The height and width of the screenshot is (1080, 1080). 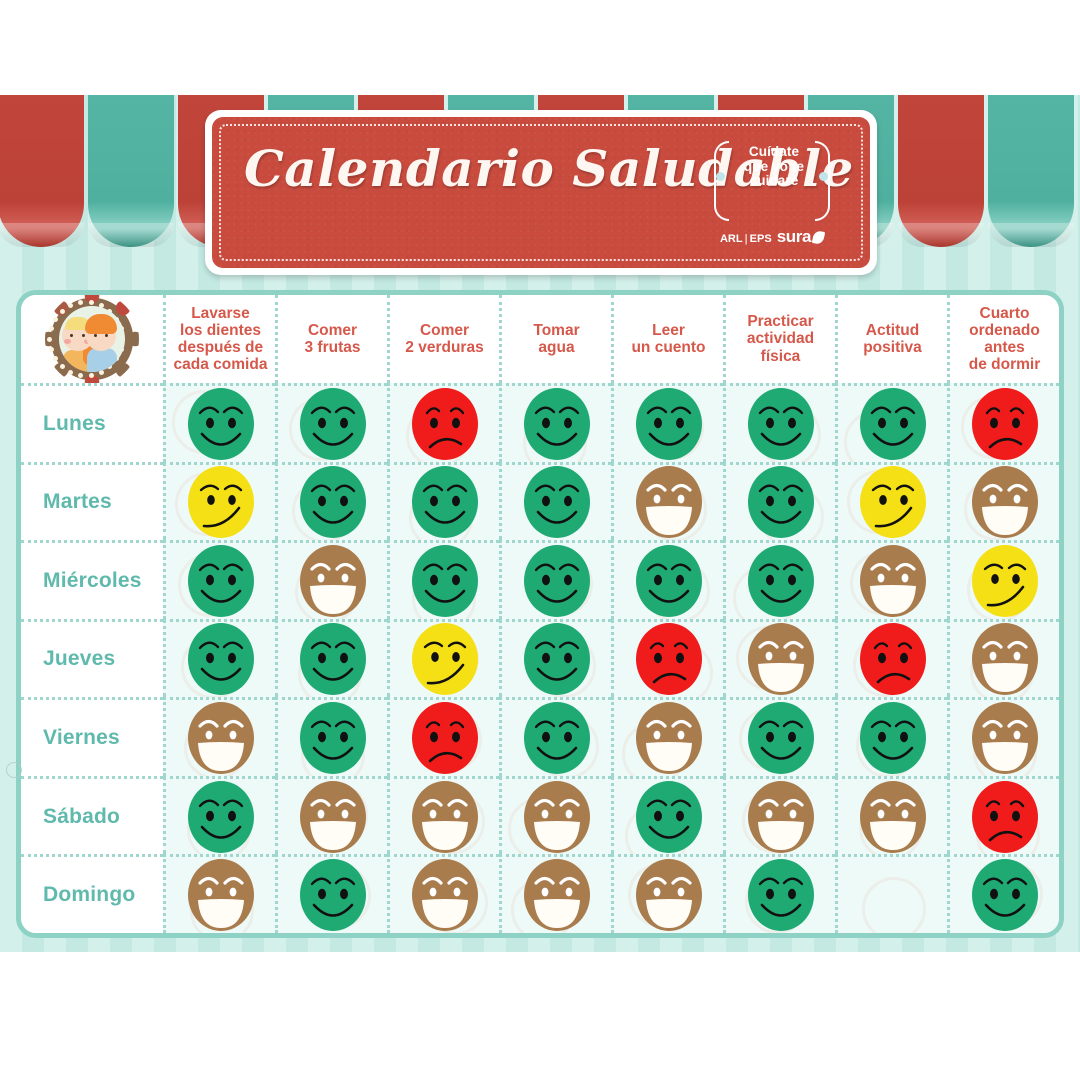 I want to click on mark-cell-r4-c6, so click(x=779, y=658).